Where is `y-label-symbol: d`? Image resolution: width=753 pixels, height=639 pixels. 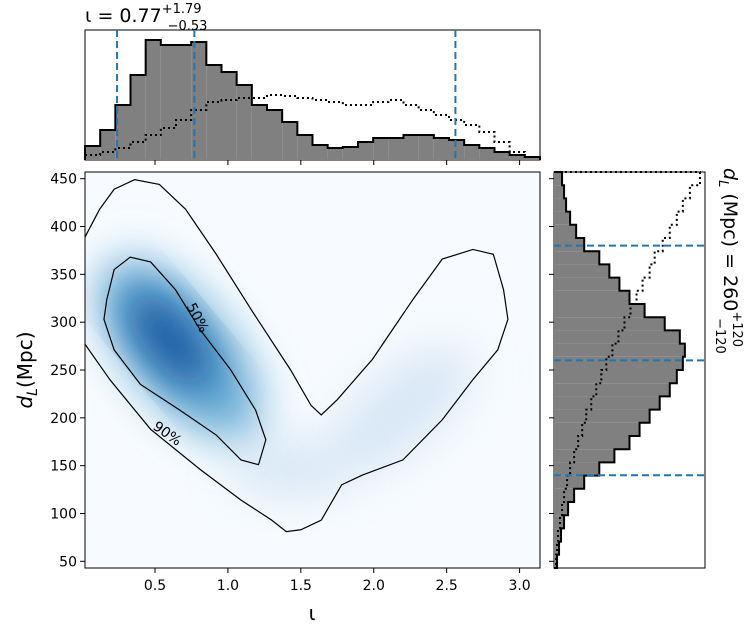
y-label-symbol: d is located at coordinates (25, 402).